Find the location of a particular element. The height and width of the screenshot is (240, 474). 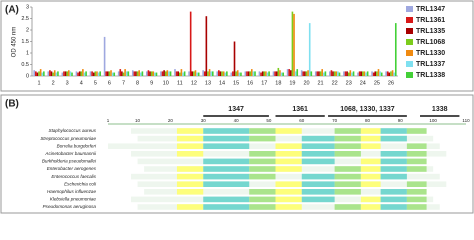

x-tick-label: 26 is located at coordinates (391, 83).